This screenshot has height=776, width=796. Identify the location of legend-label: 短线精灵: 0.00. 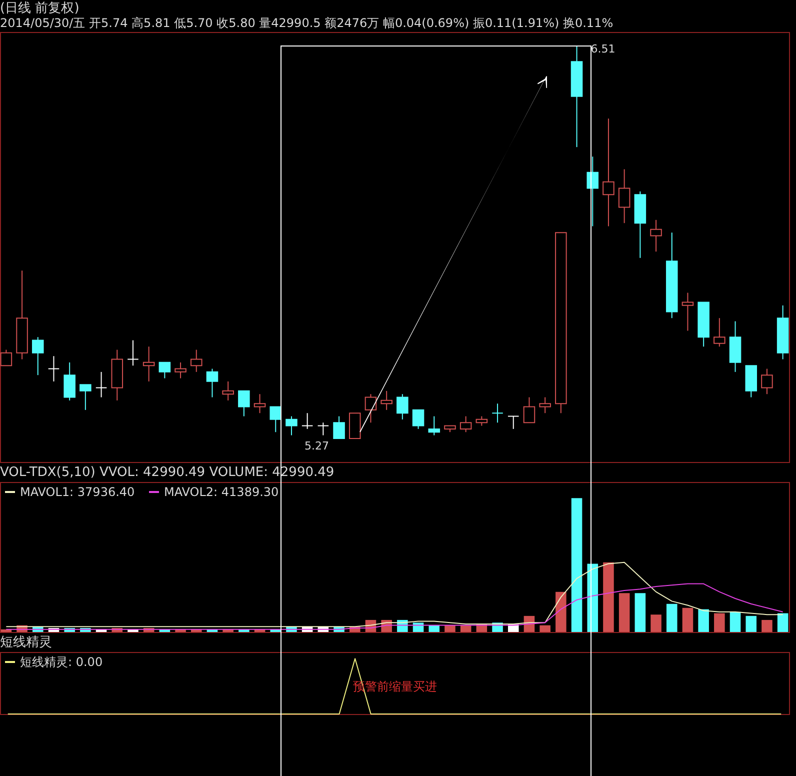
(61, 662).